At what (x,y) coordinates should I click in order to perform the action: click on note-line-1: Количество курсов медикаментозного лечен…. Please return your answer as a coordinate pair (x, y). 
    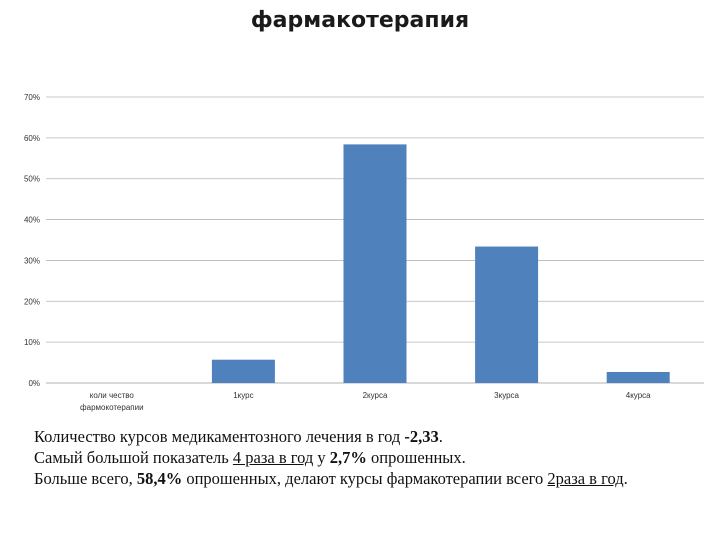
    Looking at the image, I should click on (374, 436).